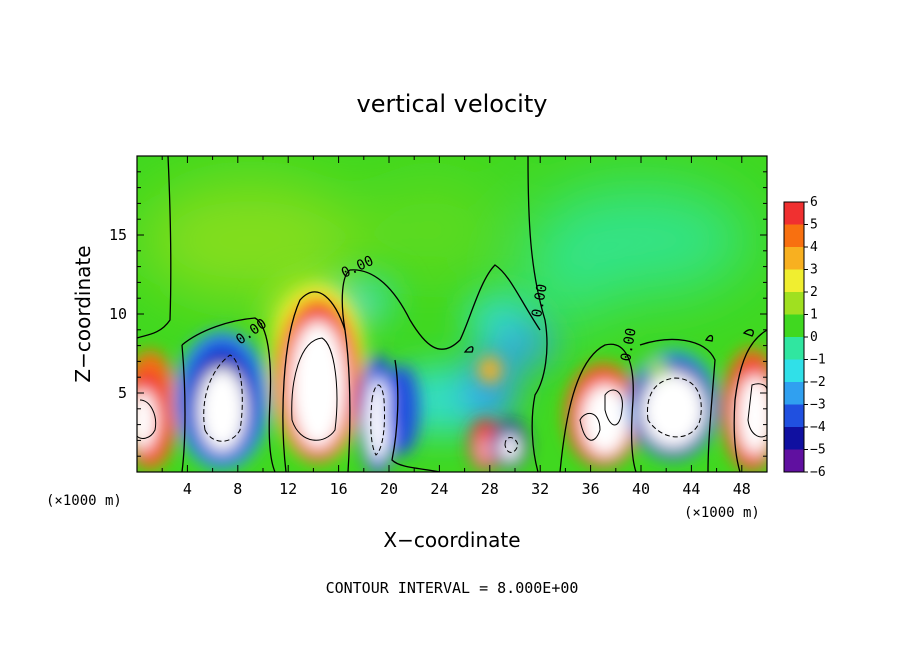  What do you see at coordinates (452, 104) in the screenshot?
I see `chart-title: vertical velocity` at bounding box center [452, 104].